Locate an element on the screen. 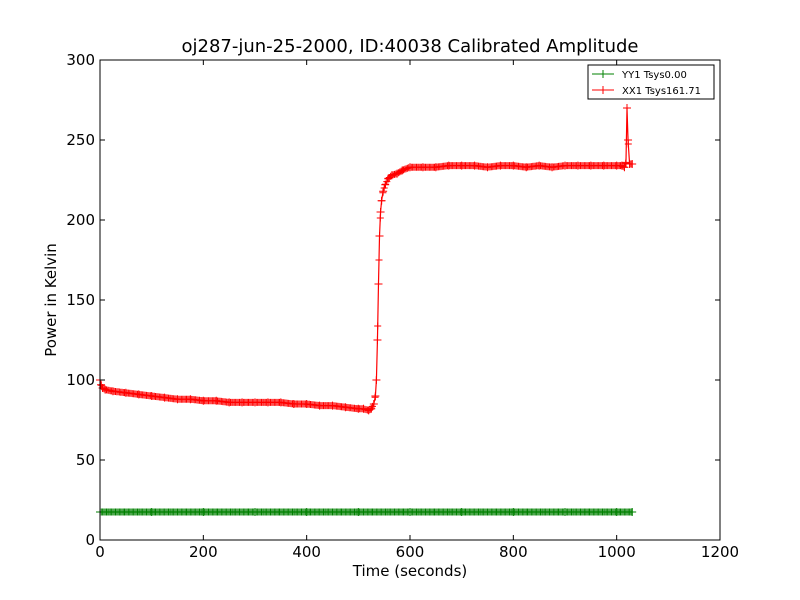  legend-label-0: YY1 Tsys0.00 is located at coordinates (654, 75).